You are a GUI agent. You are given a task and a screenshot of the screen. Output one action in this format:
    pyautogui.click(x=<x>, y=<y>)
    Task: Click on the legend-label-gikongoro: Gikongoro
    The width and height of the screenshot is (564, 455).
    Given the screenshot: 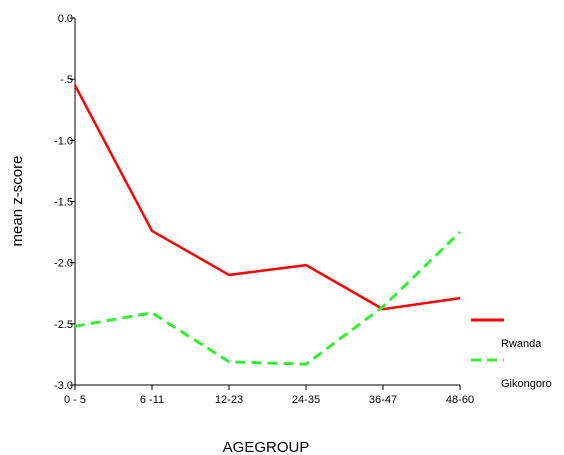 What is the action you would take?
    pyautogui.click(x=526, y=384)
    